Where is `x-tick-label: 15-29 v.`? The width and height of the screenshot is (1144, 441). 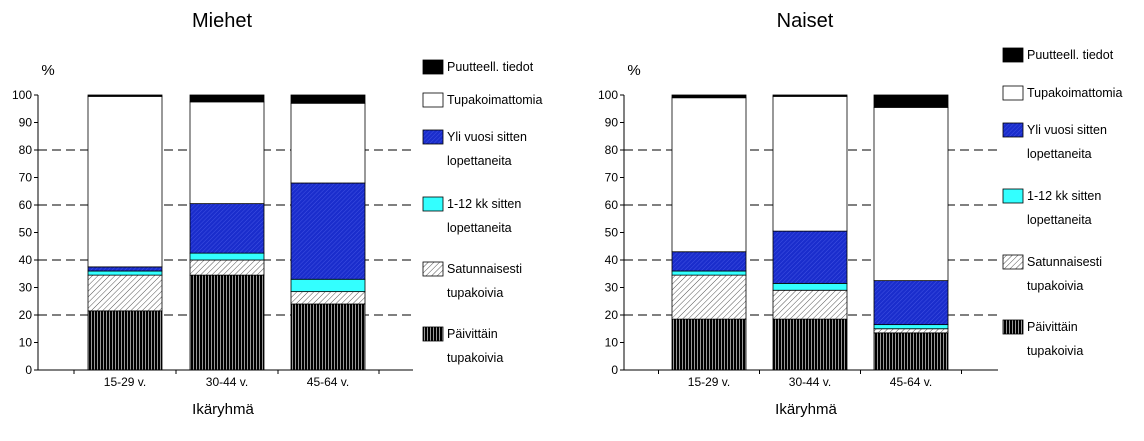
x-tick-label: 15-29 v. is located at coordinates (125, 382).